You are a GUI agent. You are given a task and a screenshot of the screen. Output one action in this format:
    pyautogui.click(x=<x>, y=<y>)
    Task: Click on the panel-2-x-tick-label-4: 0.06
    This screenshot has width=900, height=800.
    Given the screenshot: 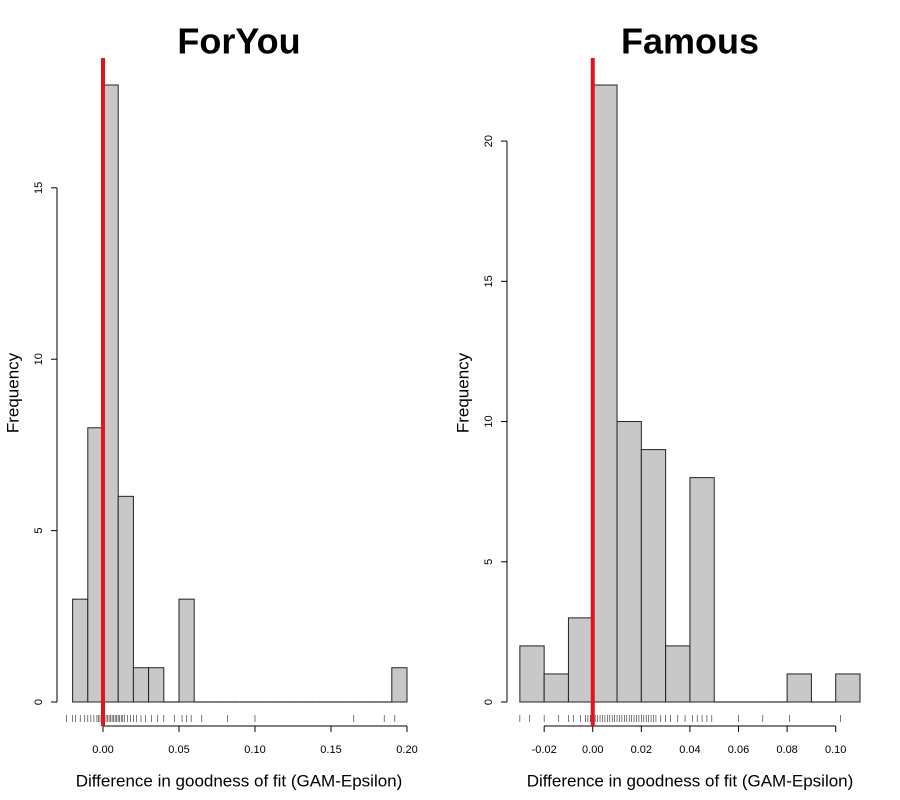 What is the action you would take?
    pyautogui.click(x=738, y=750)
    